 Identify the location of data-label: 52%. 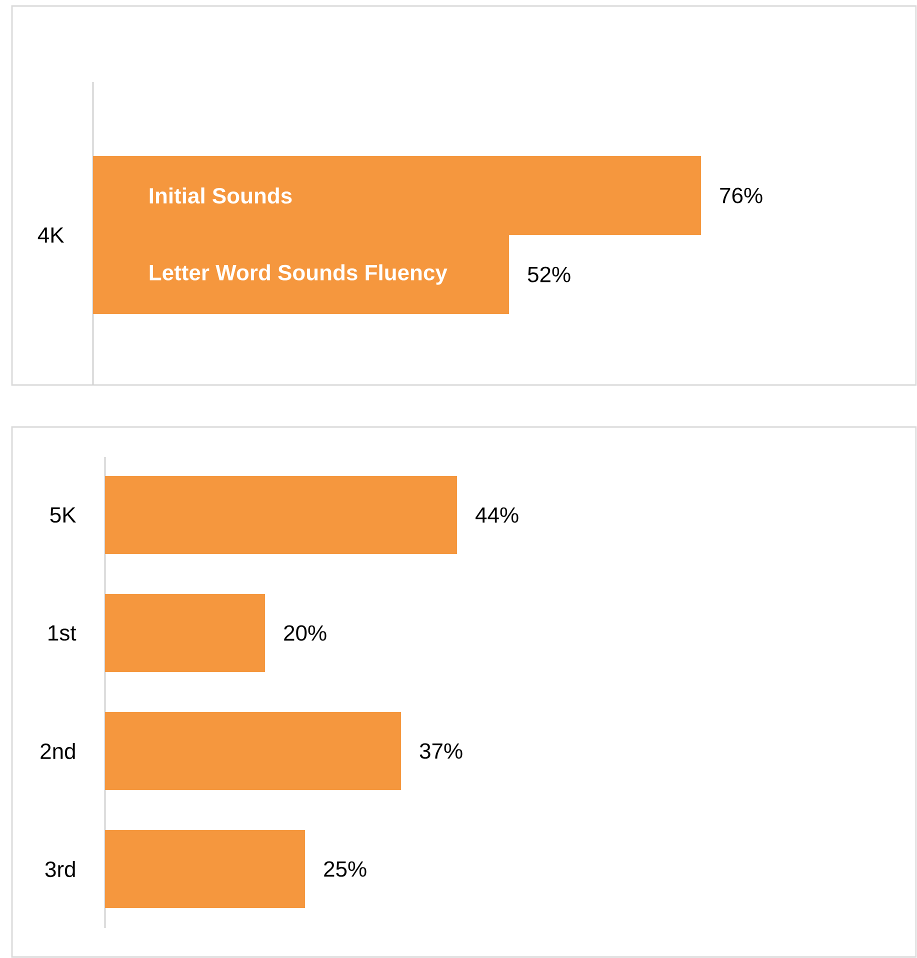
(549, 274).